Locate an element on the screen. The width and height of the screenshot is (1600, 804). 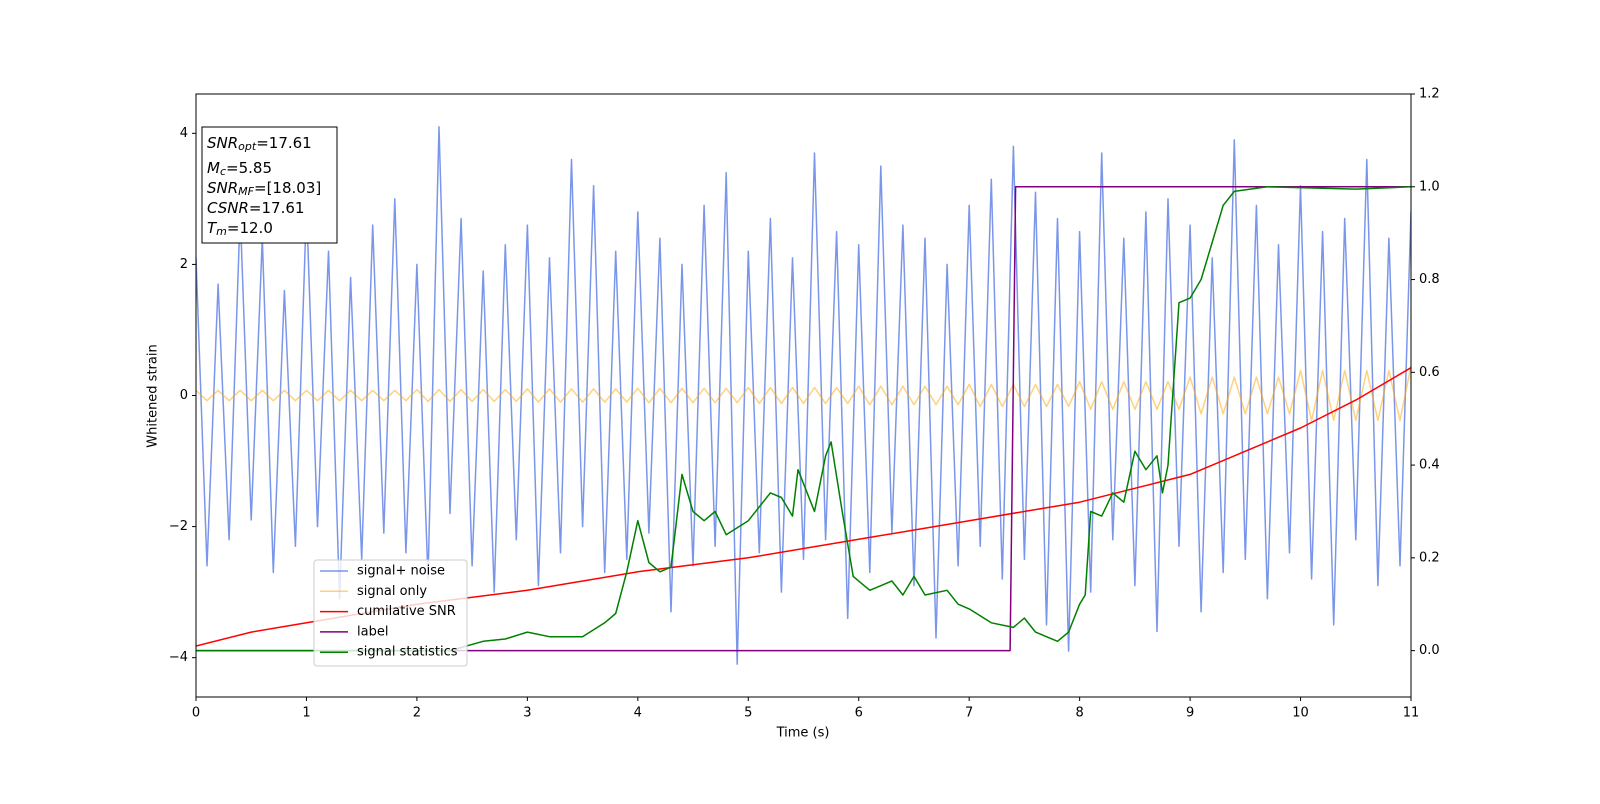
y-tick-label: 4 is located at coordinates (184, 133).